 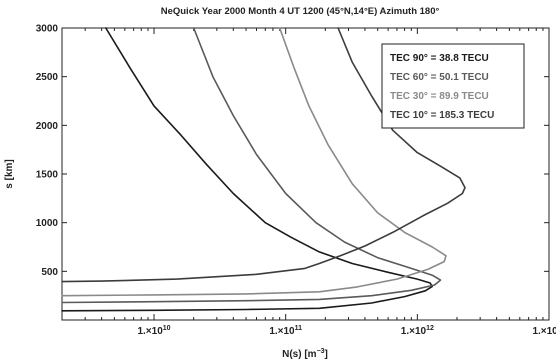 What do you see at coordinates (47, 126) in the screenshot?
I see `y-tick-label: 2000` at bounding box center [47, 126].